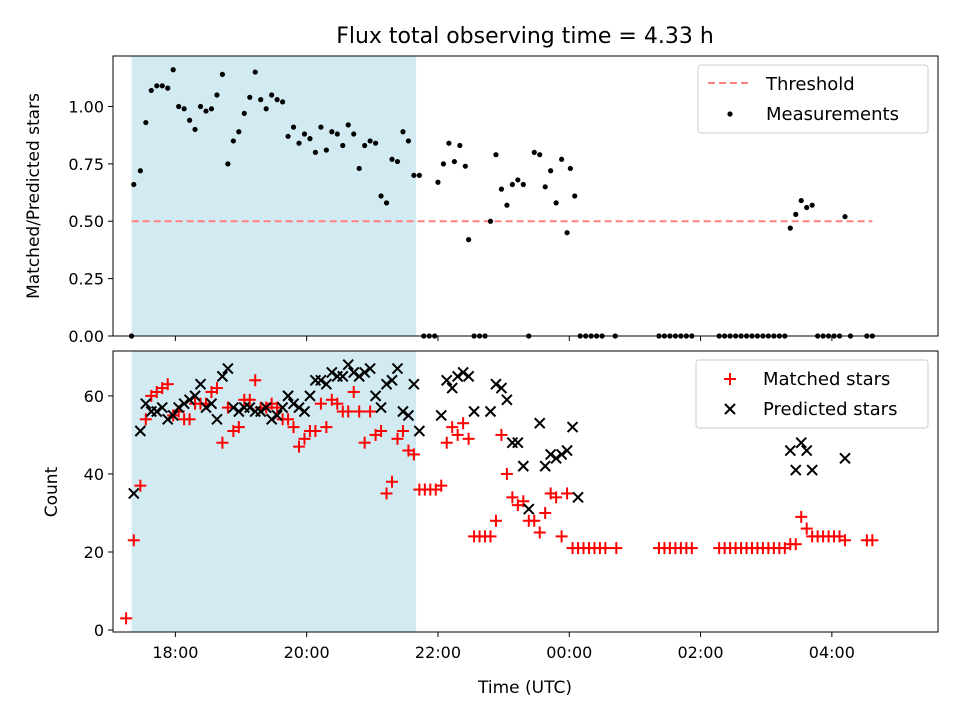  What do you see at coordinates (569, 652) in the screenshot?
I see `x-tick-label: 00:00` at bounding box center [569, 652].